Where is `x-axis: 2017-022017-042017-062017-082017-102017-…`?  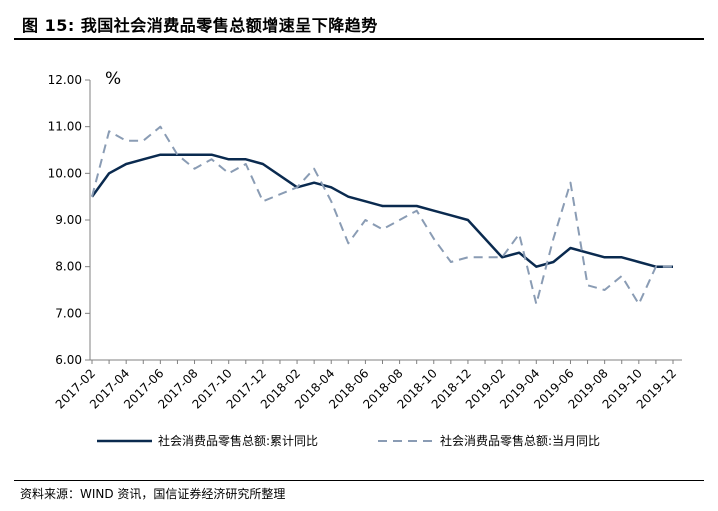
x-axis: 2017-022017-042017-062017-082017-102017-… is located at coordinates (367, 385).